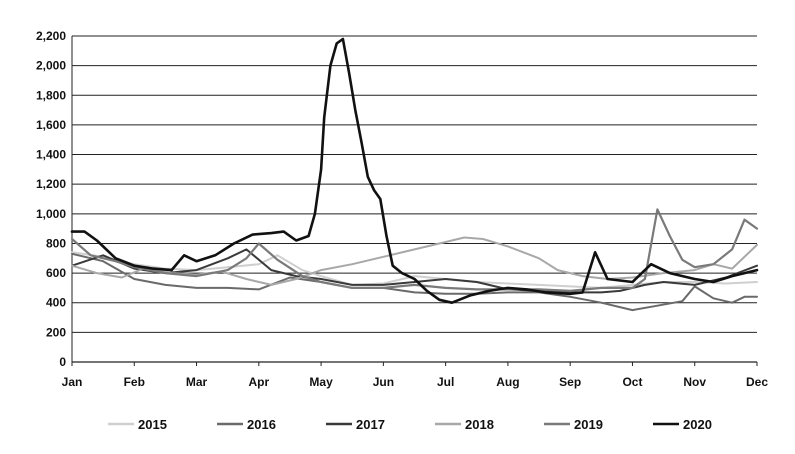 The width and height of the screenshot is (795, 454). I want to click on legend-item-2015: 2015, so click(137, 424).